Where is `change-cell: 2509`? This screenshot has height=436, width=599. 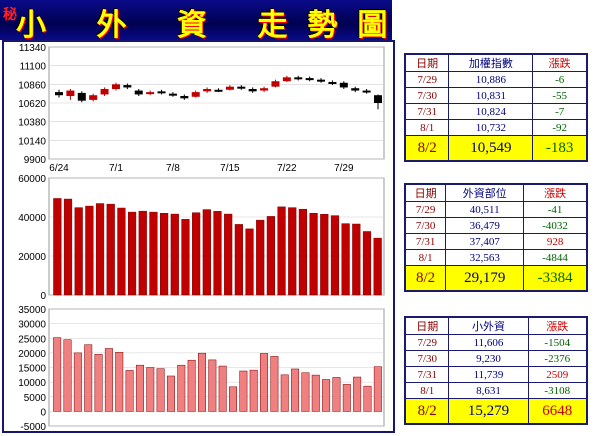 change-cell: 2509 is located at coordinates (557, 374).